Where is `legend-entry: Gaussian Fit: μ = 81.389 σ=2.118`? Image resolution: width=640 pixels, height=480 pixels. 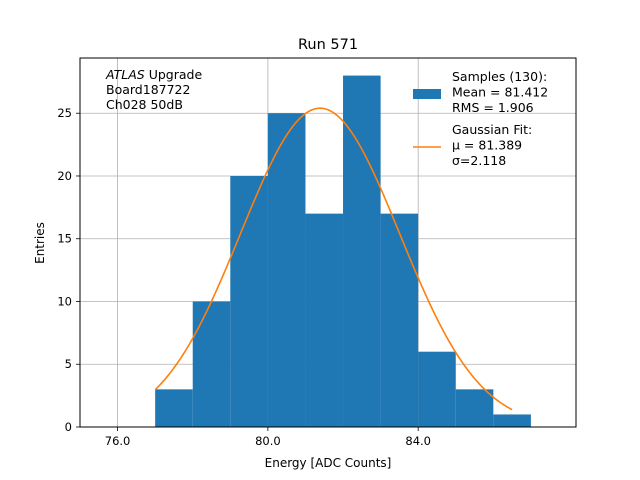 legend-entry: Gaussian Fit: μ = 81.389 σ=2.118 is located at coordinates (472, 145).